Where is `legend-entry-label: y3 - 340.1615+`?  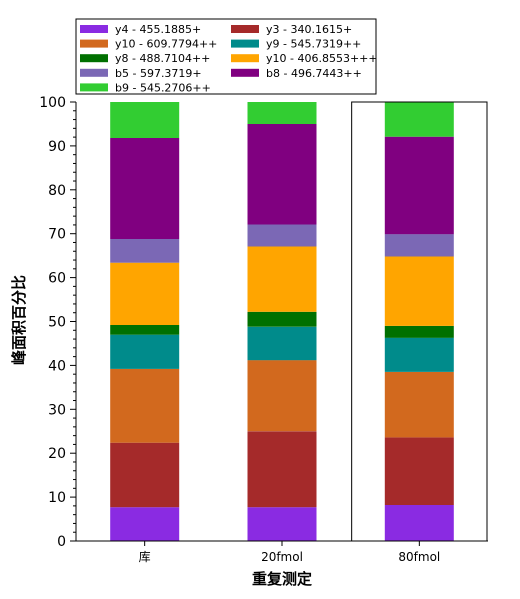 legend-entry-label: y3 - 340.1615+ is located at coordinates (309, 29).